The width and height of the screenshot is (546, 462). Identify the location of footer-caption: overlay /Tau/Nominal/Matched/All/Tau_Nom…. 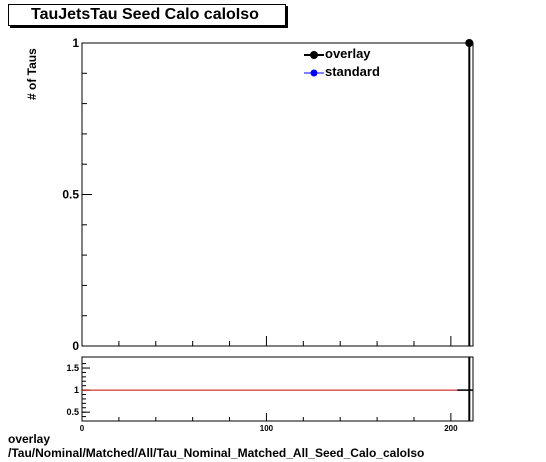
(216, 446).